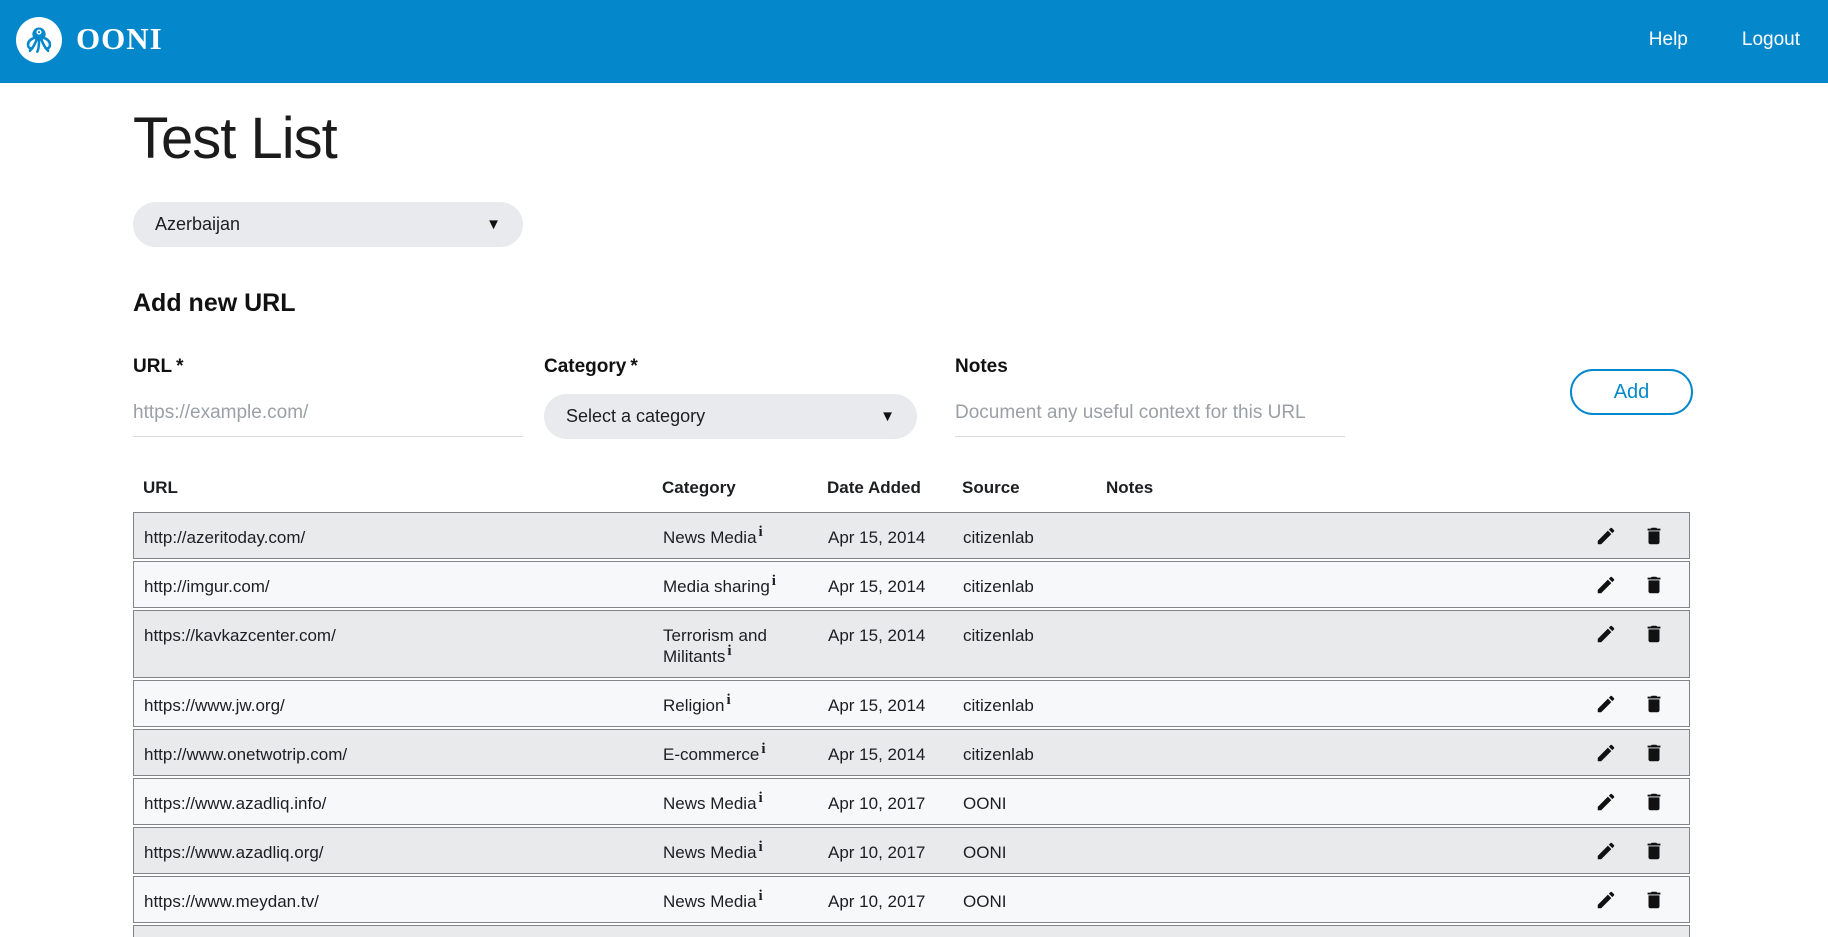  What do you see at coordinates (1668, 39) in the screenshot?
I see `help-link: Help` at bounding box center [1668, 39].